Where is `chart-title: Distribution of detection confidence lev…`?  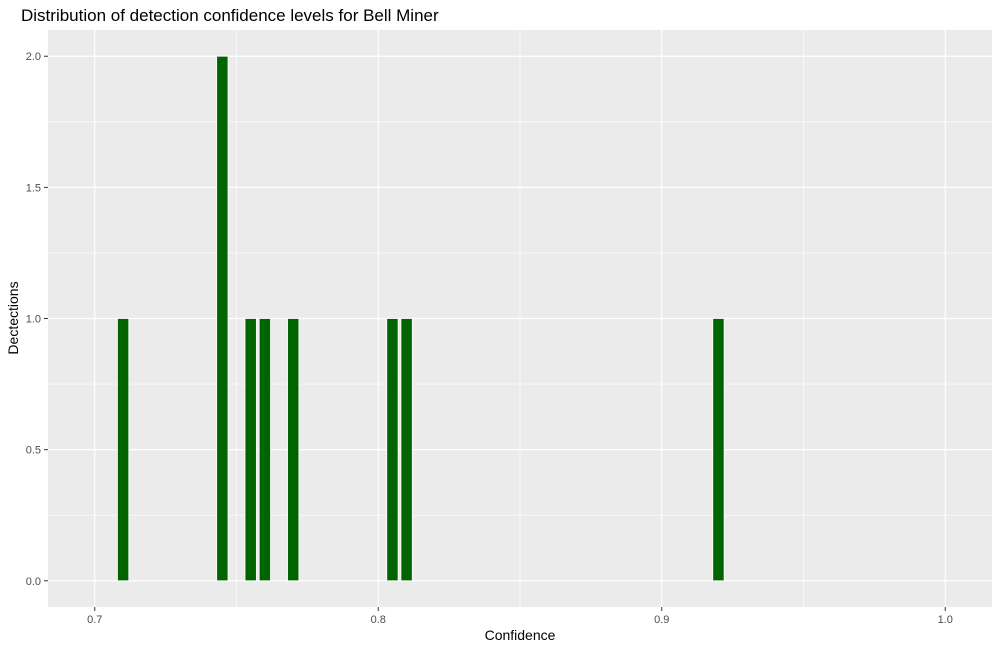
chart-title: Distribution of detection confidence lev… is located at coordinates (230, 15).